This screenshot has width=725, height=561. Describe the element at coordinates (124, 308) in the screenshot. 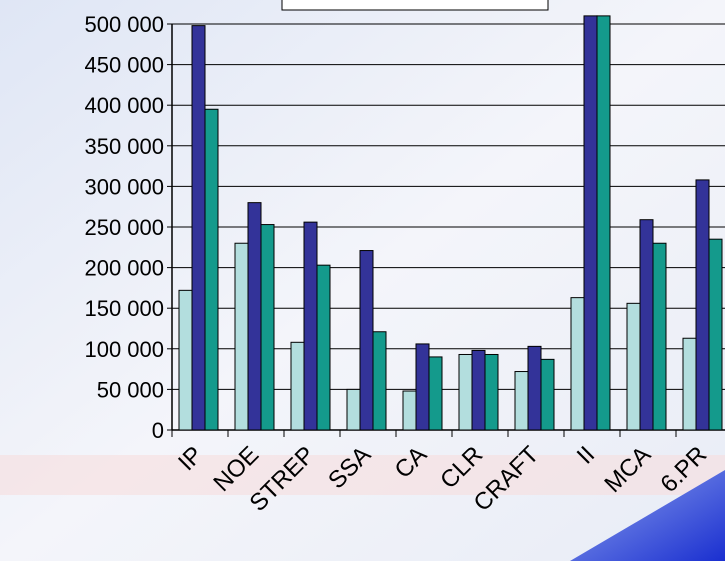

I see `y-tick-label: 150 000` at that location.